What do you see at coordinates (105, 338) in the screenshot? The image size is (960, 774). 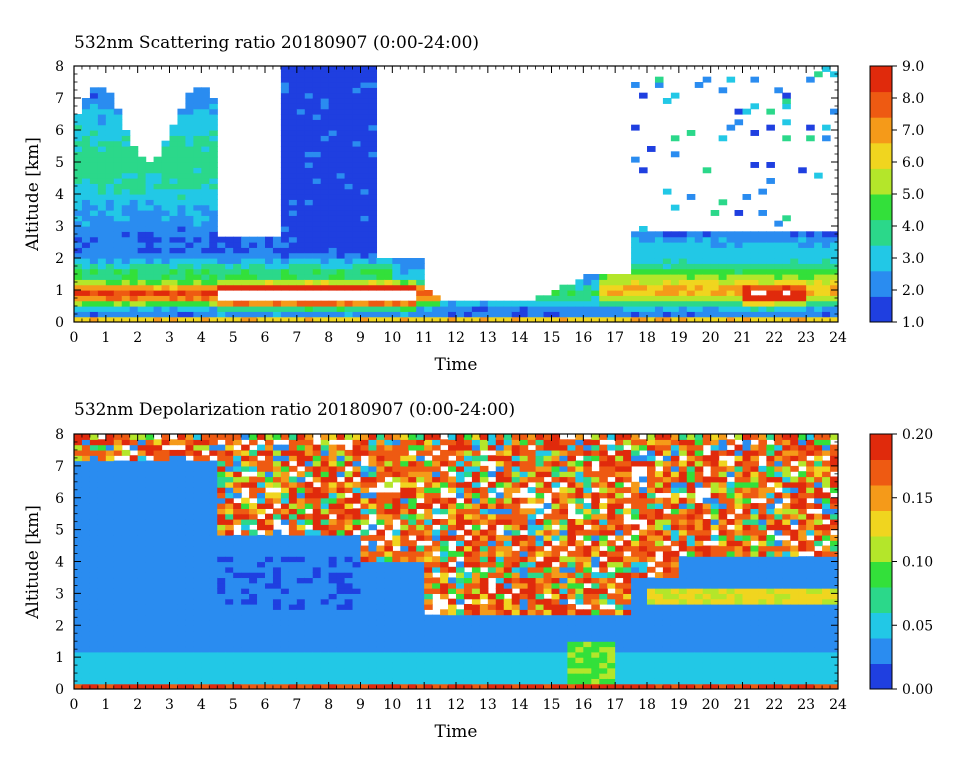 I see `x-tick-label: 1` at bounding box center [105, 338].